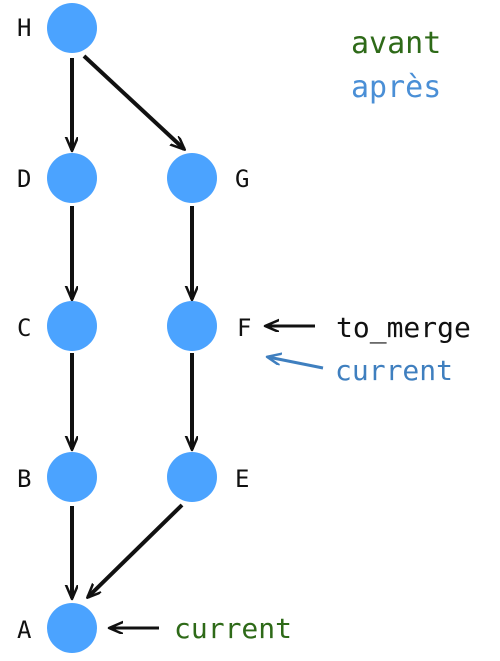 Image resolution: width=500 pixels, height=661 pixels. I want to click on node-c-circle, so click(72, 326).